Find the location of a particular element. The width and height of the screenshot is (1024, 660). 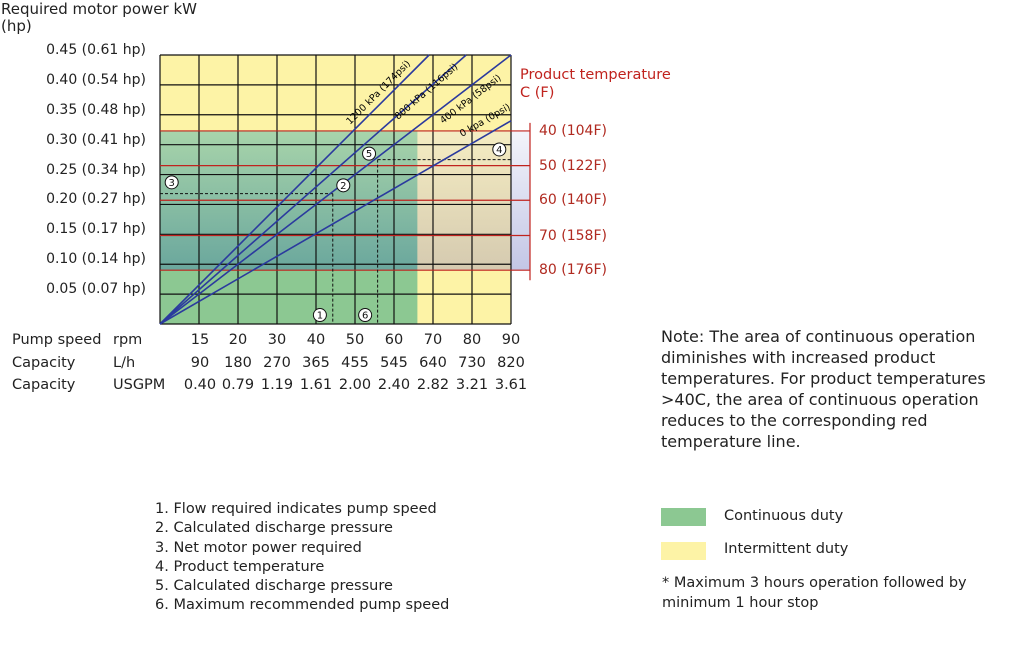

step-marker-number: 6 is located at coordinates (365, 316).